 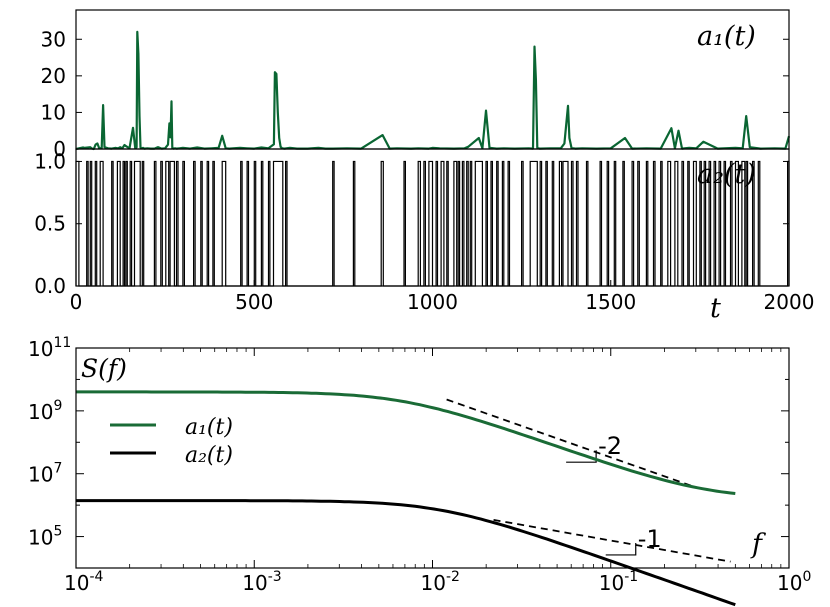 What do you see at coordinates (59, 149) in the screenshot?
I see `a1-ytick-label: 0` at bounding box center [59, 149].